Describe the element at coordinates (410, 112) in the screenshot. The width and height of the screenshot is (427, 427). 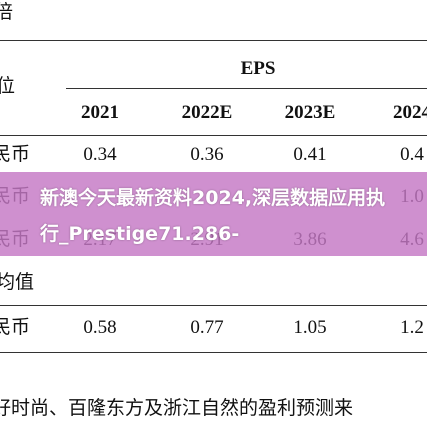
I see `column-header: 2024` at that location.